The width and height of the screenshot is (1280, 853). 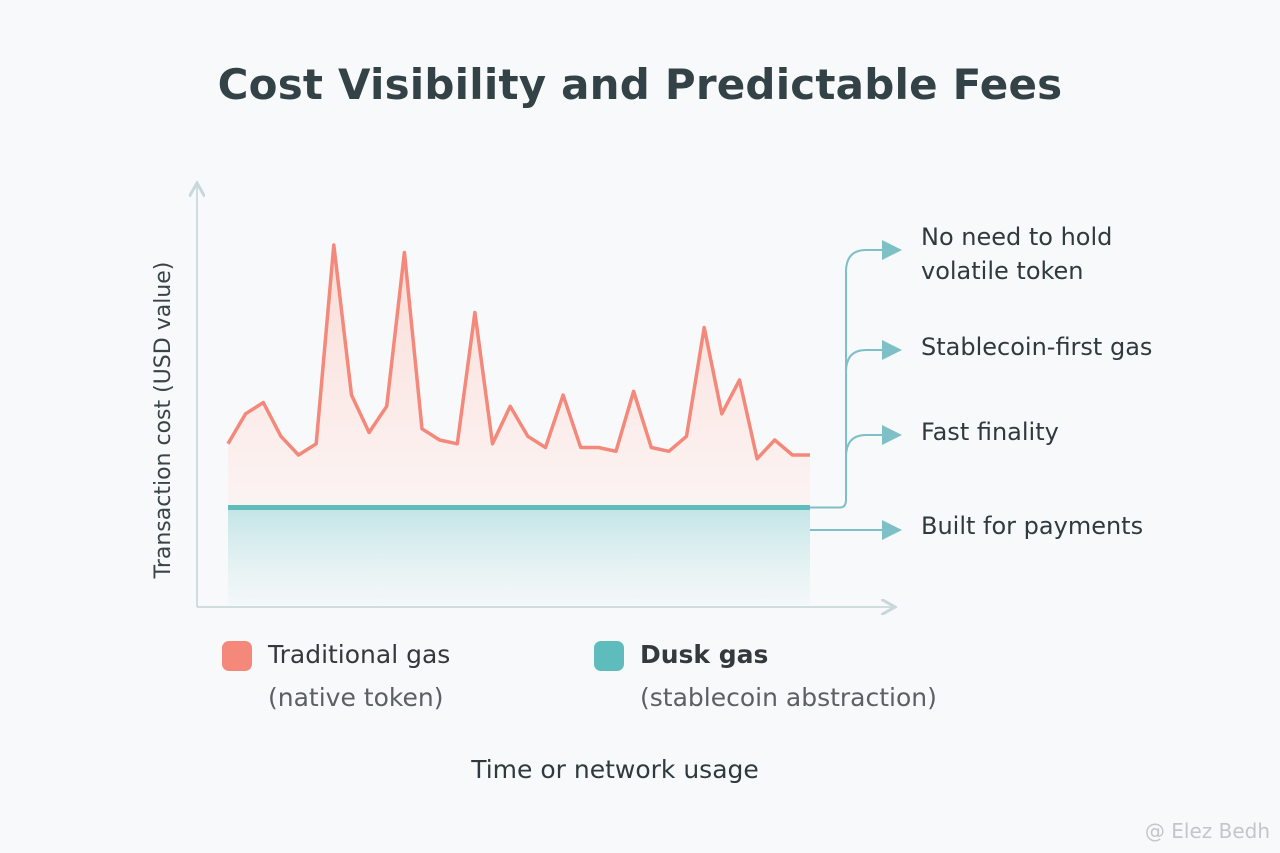 What do you see at coordinates (237, 656) in the screenshot?
I see `legend-swatch-traditional` at bounding box center [237, 656].